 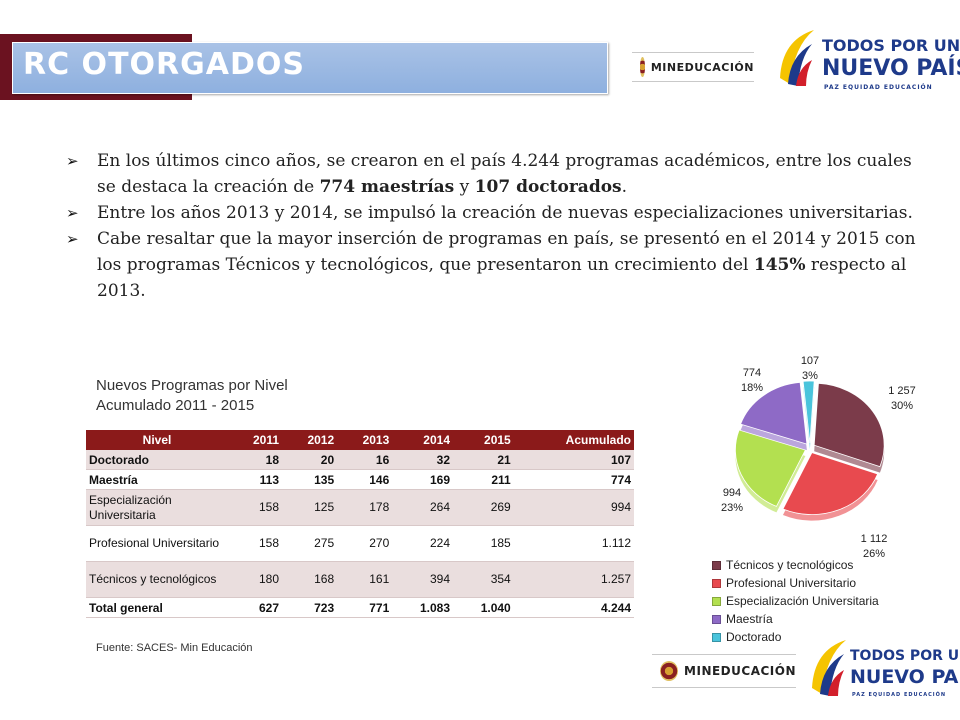 What do you see at coordinates (422, 543) in the screenshot?
I see `table-cell: 224` at bounding box center [422, 543].